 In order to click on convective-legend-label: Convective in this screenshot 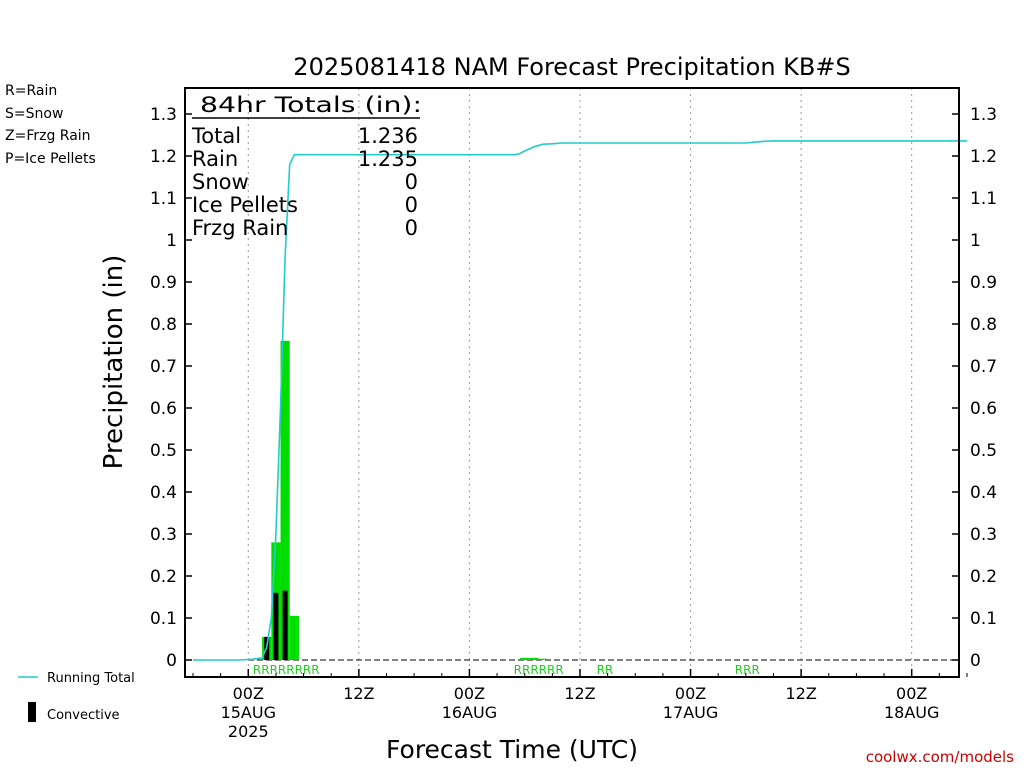, I will do `click(83, 715)`.